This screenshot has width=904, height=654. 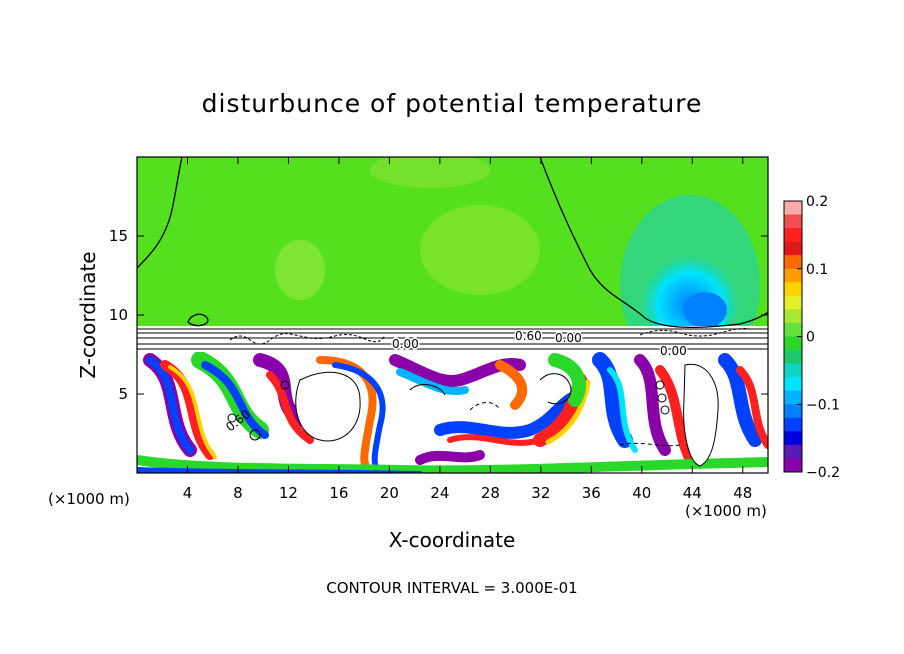 I want to click on colorbar-tick-label: −0.1, so click(x=823, y=405).